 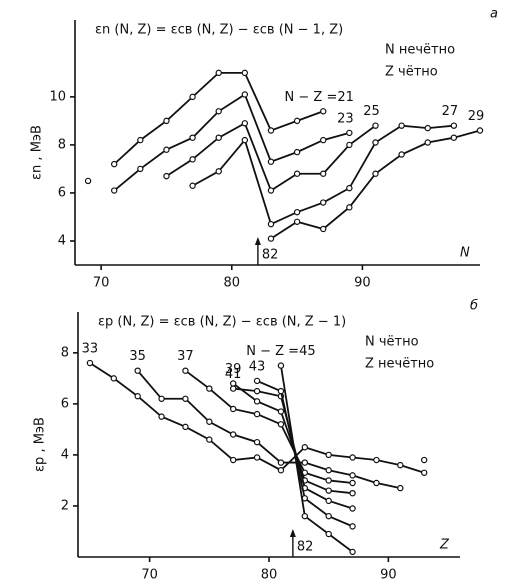 I want to click on y-tick-label: 2, so click(x=65, y=505).